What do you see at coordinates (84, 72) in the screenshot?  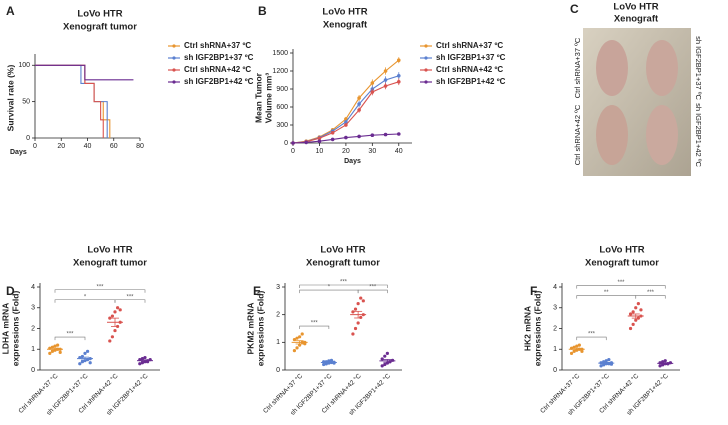 I see `survival-line` at bounding box center [84, 72].